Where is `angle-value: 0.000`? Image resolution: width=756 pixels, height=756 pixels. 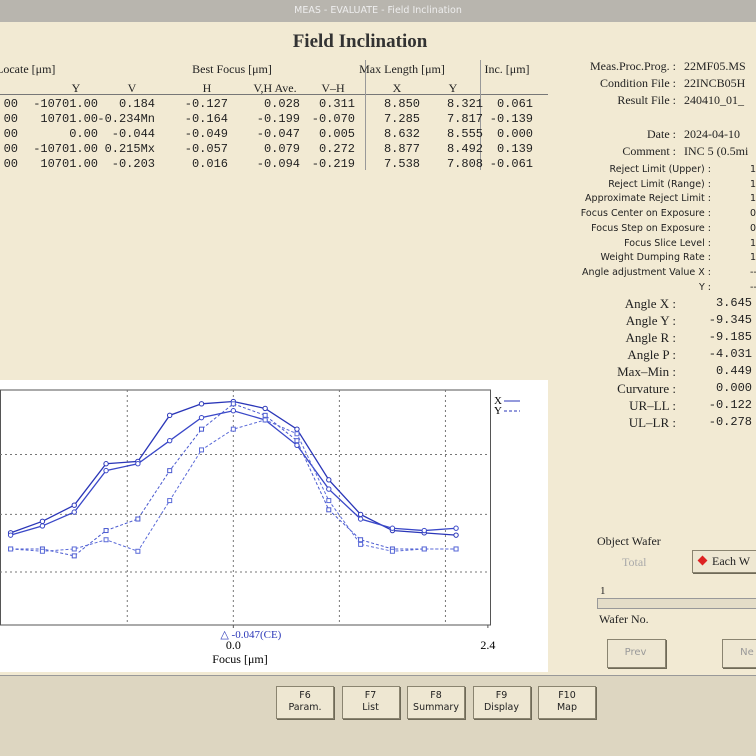
angle-value: 0.000 is located at coordinates (733, 388).